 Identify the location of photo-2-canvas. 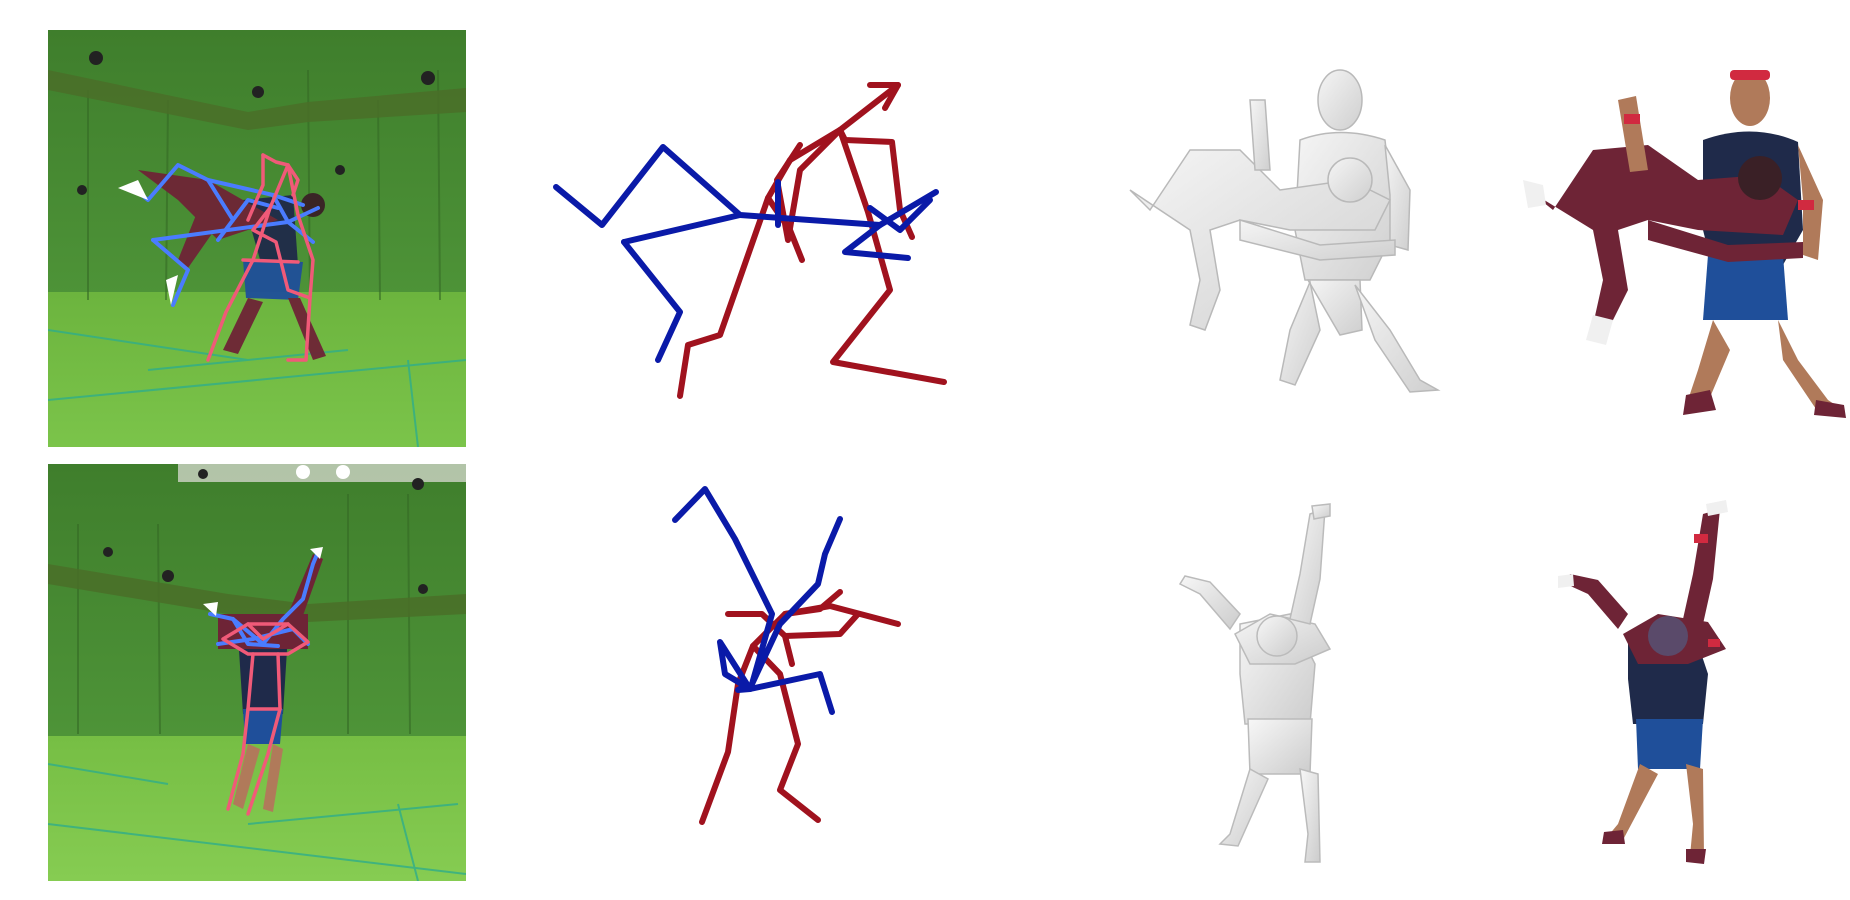
(257, 672).